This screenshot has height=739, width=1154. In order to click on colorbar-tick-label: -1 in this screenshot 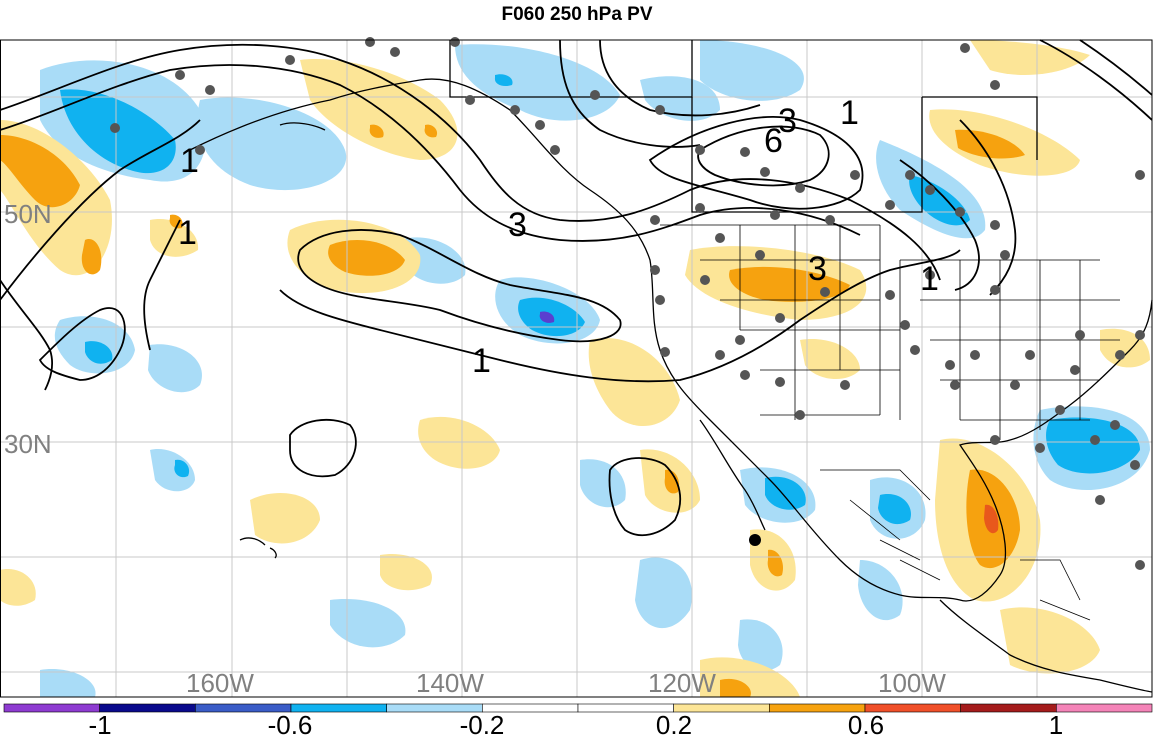, I will do `click(99, 724)`.